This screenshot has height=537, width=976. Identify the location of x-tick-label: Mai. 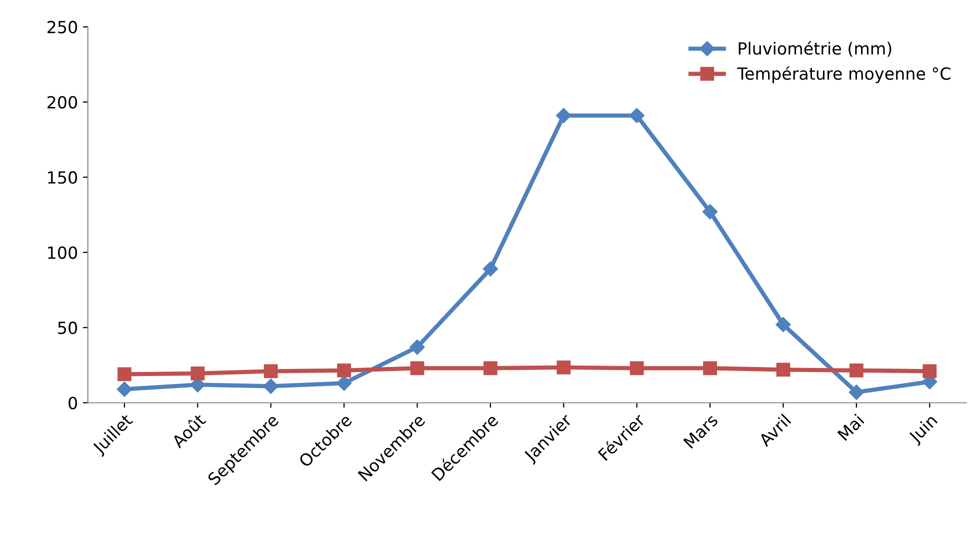
(850, 428).